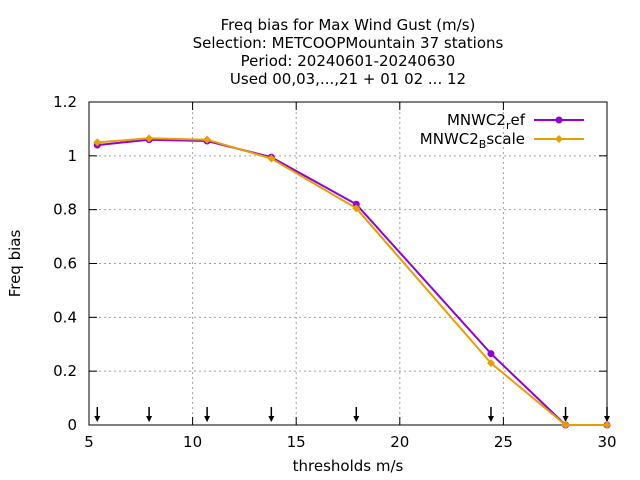 This screenshot has height=480, width=640. I want to click on y-tick-label: 0.2, so click(65, 371).